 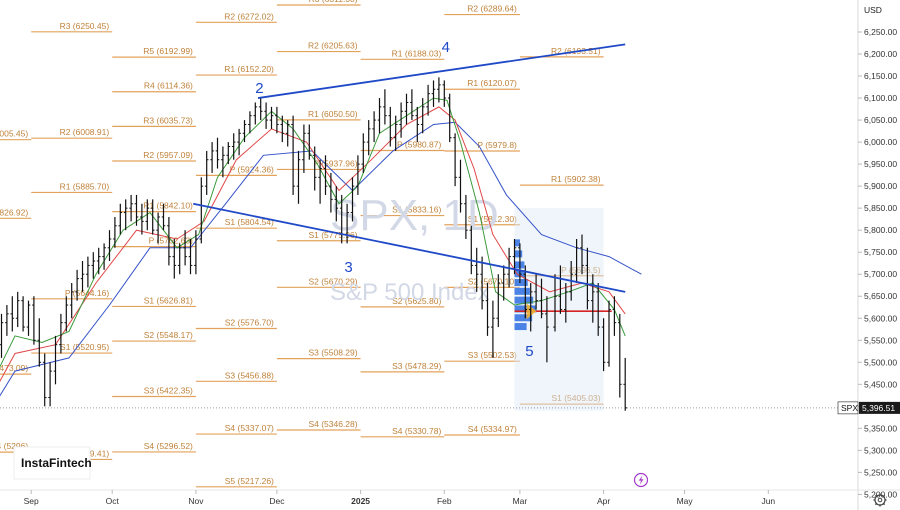 I want to click on y-tick-label: 5,700.00, so click(x=880, y=274).